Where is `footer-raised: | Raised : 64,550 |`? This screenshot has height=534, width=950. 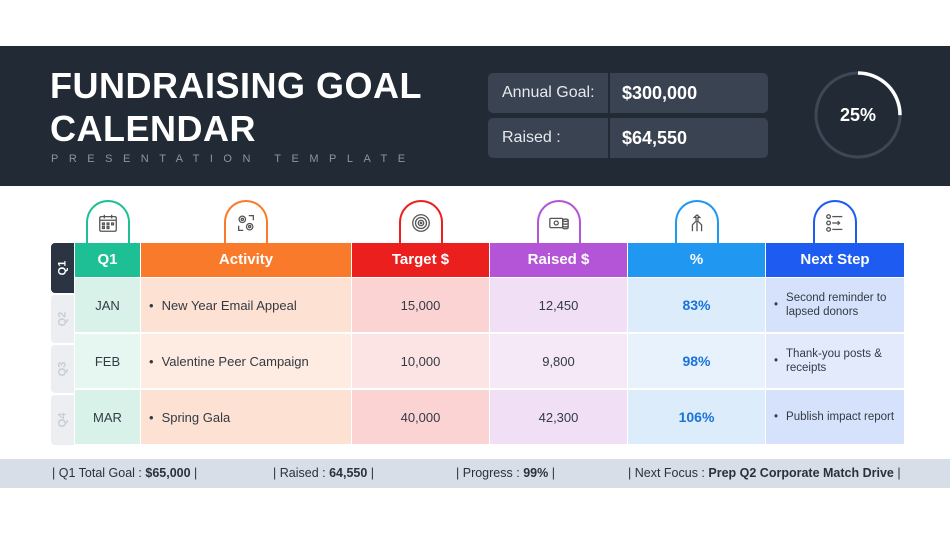 footer-raised: | Raised : 64,550 | is located at coordinates (324, 473).